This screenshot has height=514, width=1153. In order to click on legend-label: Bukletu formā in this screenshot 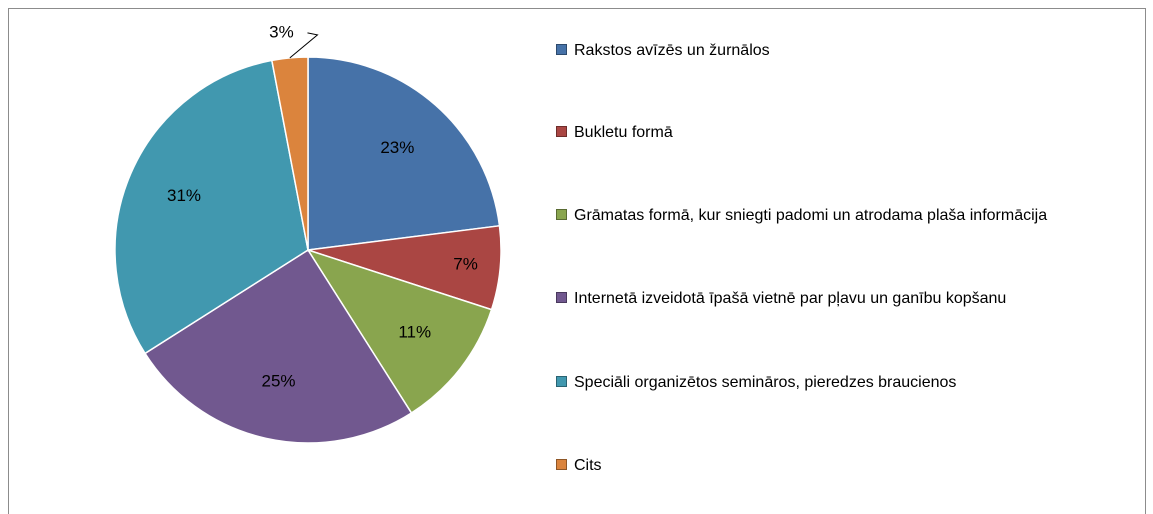, I will do `click(623, 132)`.